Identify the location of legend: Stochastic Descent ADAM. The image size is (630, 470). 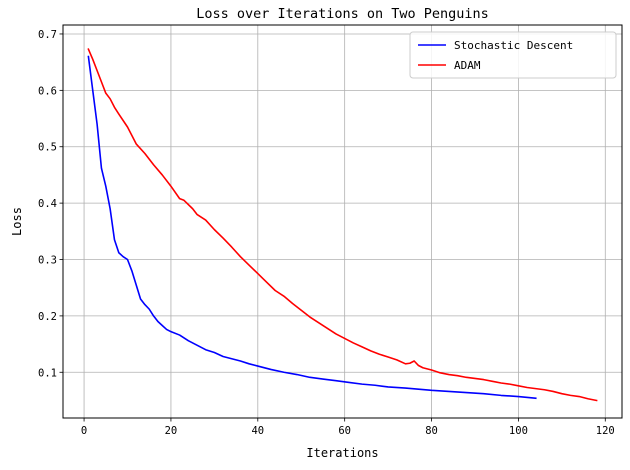
(513, 55).